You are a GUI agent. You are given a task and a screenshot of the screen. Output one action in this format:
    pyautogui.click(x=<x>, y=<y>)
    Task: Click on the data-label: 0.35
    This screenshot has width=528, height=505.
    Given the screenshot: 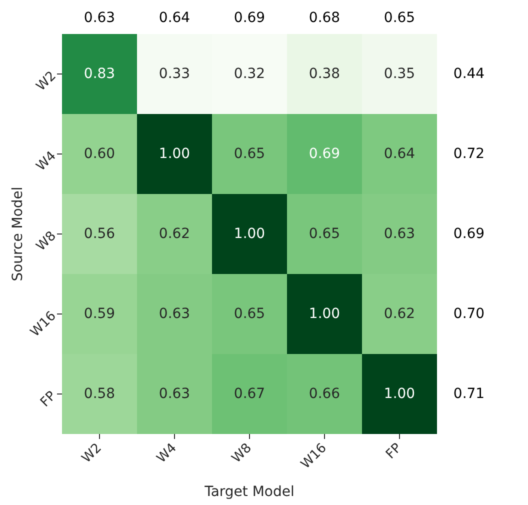 What is the action you would take?
    pyautogui.click(x=400, y=74)
    